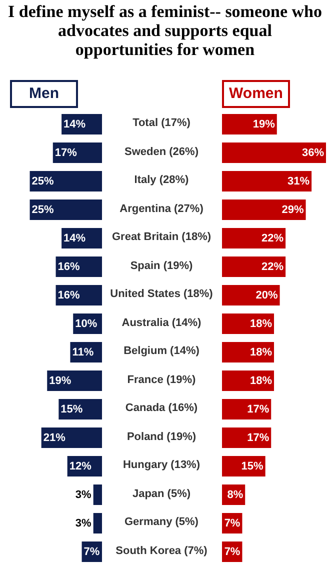 The height and width of the screenshot is (571, 330). What do you see at coordinates (162, 436) in the screenshot?
I see `y-tick-label: Poland (19%)` at bounding box center [162, 436].